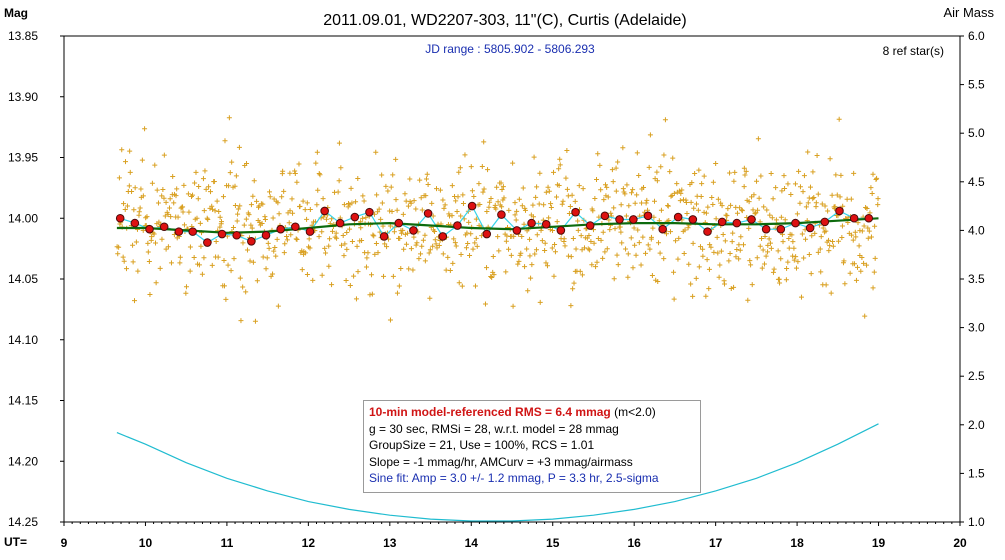 The image size is (1005, 560). I want to click on y2-tick-label: 4.0, so click(976, 230).